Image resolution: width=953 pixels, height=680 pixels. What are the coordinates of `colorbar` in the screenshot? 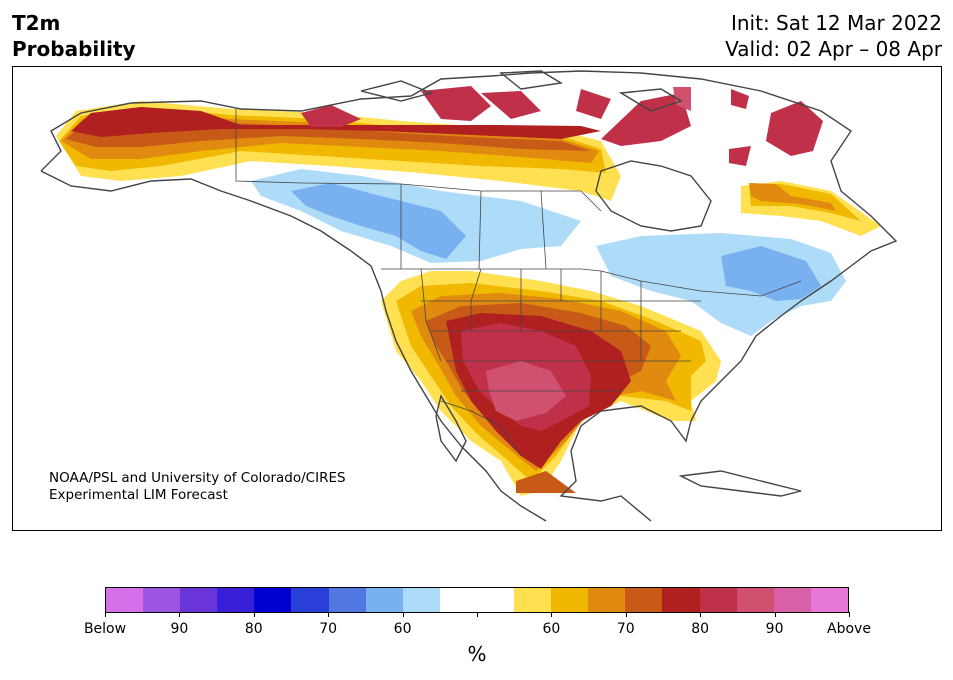 It's located at (477, 600).